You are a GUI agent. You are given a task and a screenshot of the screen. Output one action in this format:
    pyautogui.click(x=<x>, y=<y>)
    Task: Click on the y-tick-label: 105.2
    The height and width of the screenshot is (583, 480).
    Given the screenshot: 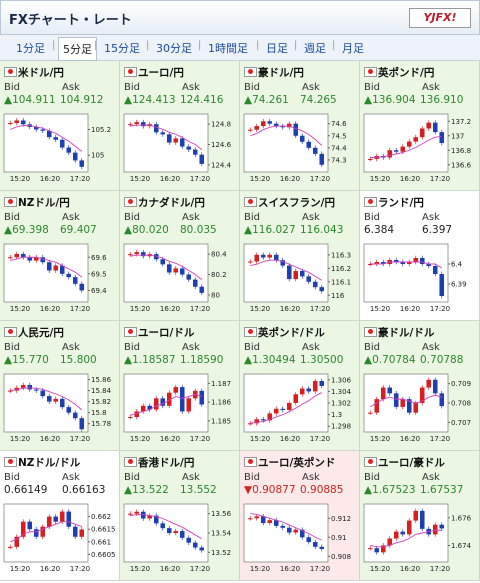 What is the action you would take?
    pyautogui.click(x=101, y=130)
    